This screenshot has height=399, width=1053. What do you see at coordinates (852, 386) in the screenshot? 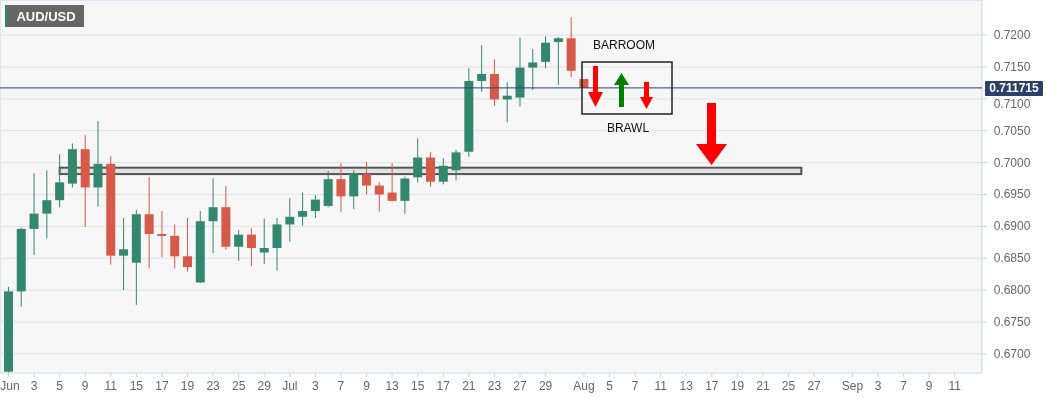
I see `x-tick-label: Sep` at bounding box center [852, 386].